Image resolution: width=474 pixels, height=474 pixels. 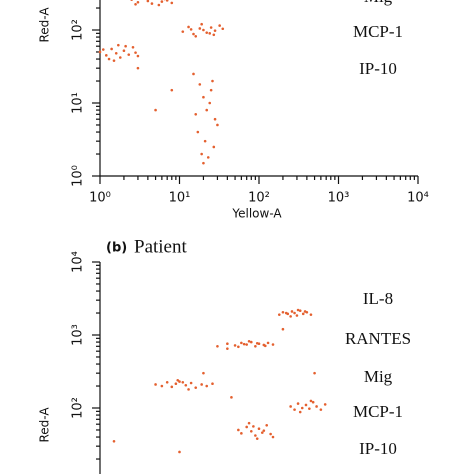 What do you see at coordinates (180, 198) in the screenshot?
I see `x-tick-label: 10¹` at bounding box center [180, 198].